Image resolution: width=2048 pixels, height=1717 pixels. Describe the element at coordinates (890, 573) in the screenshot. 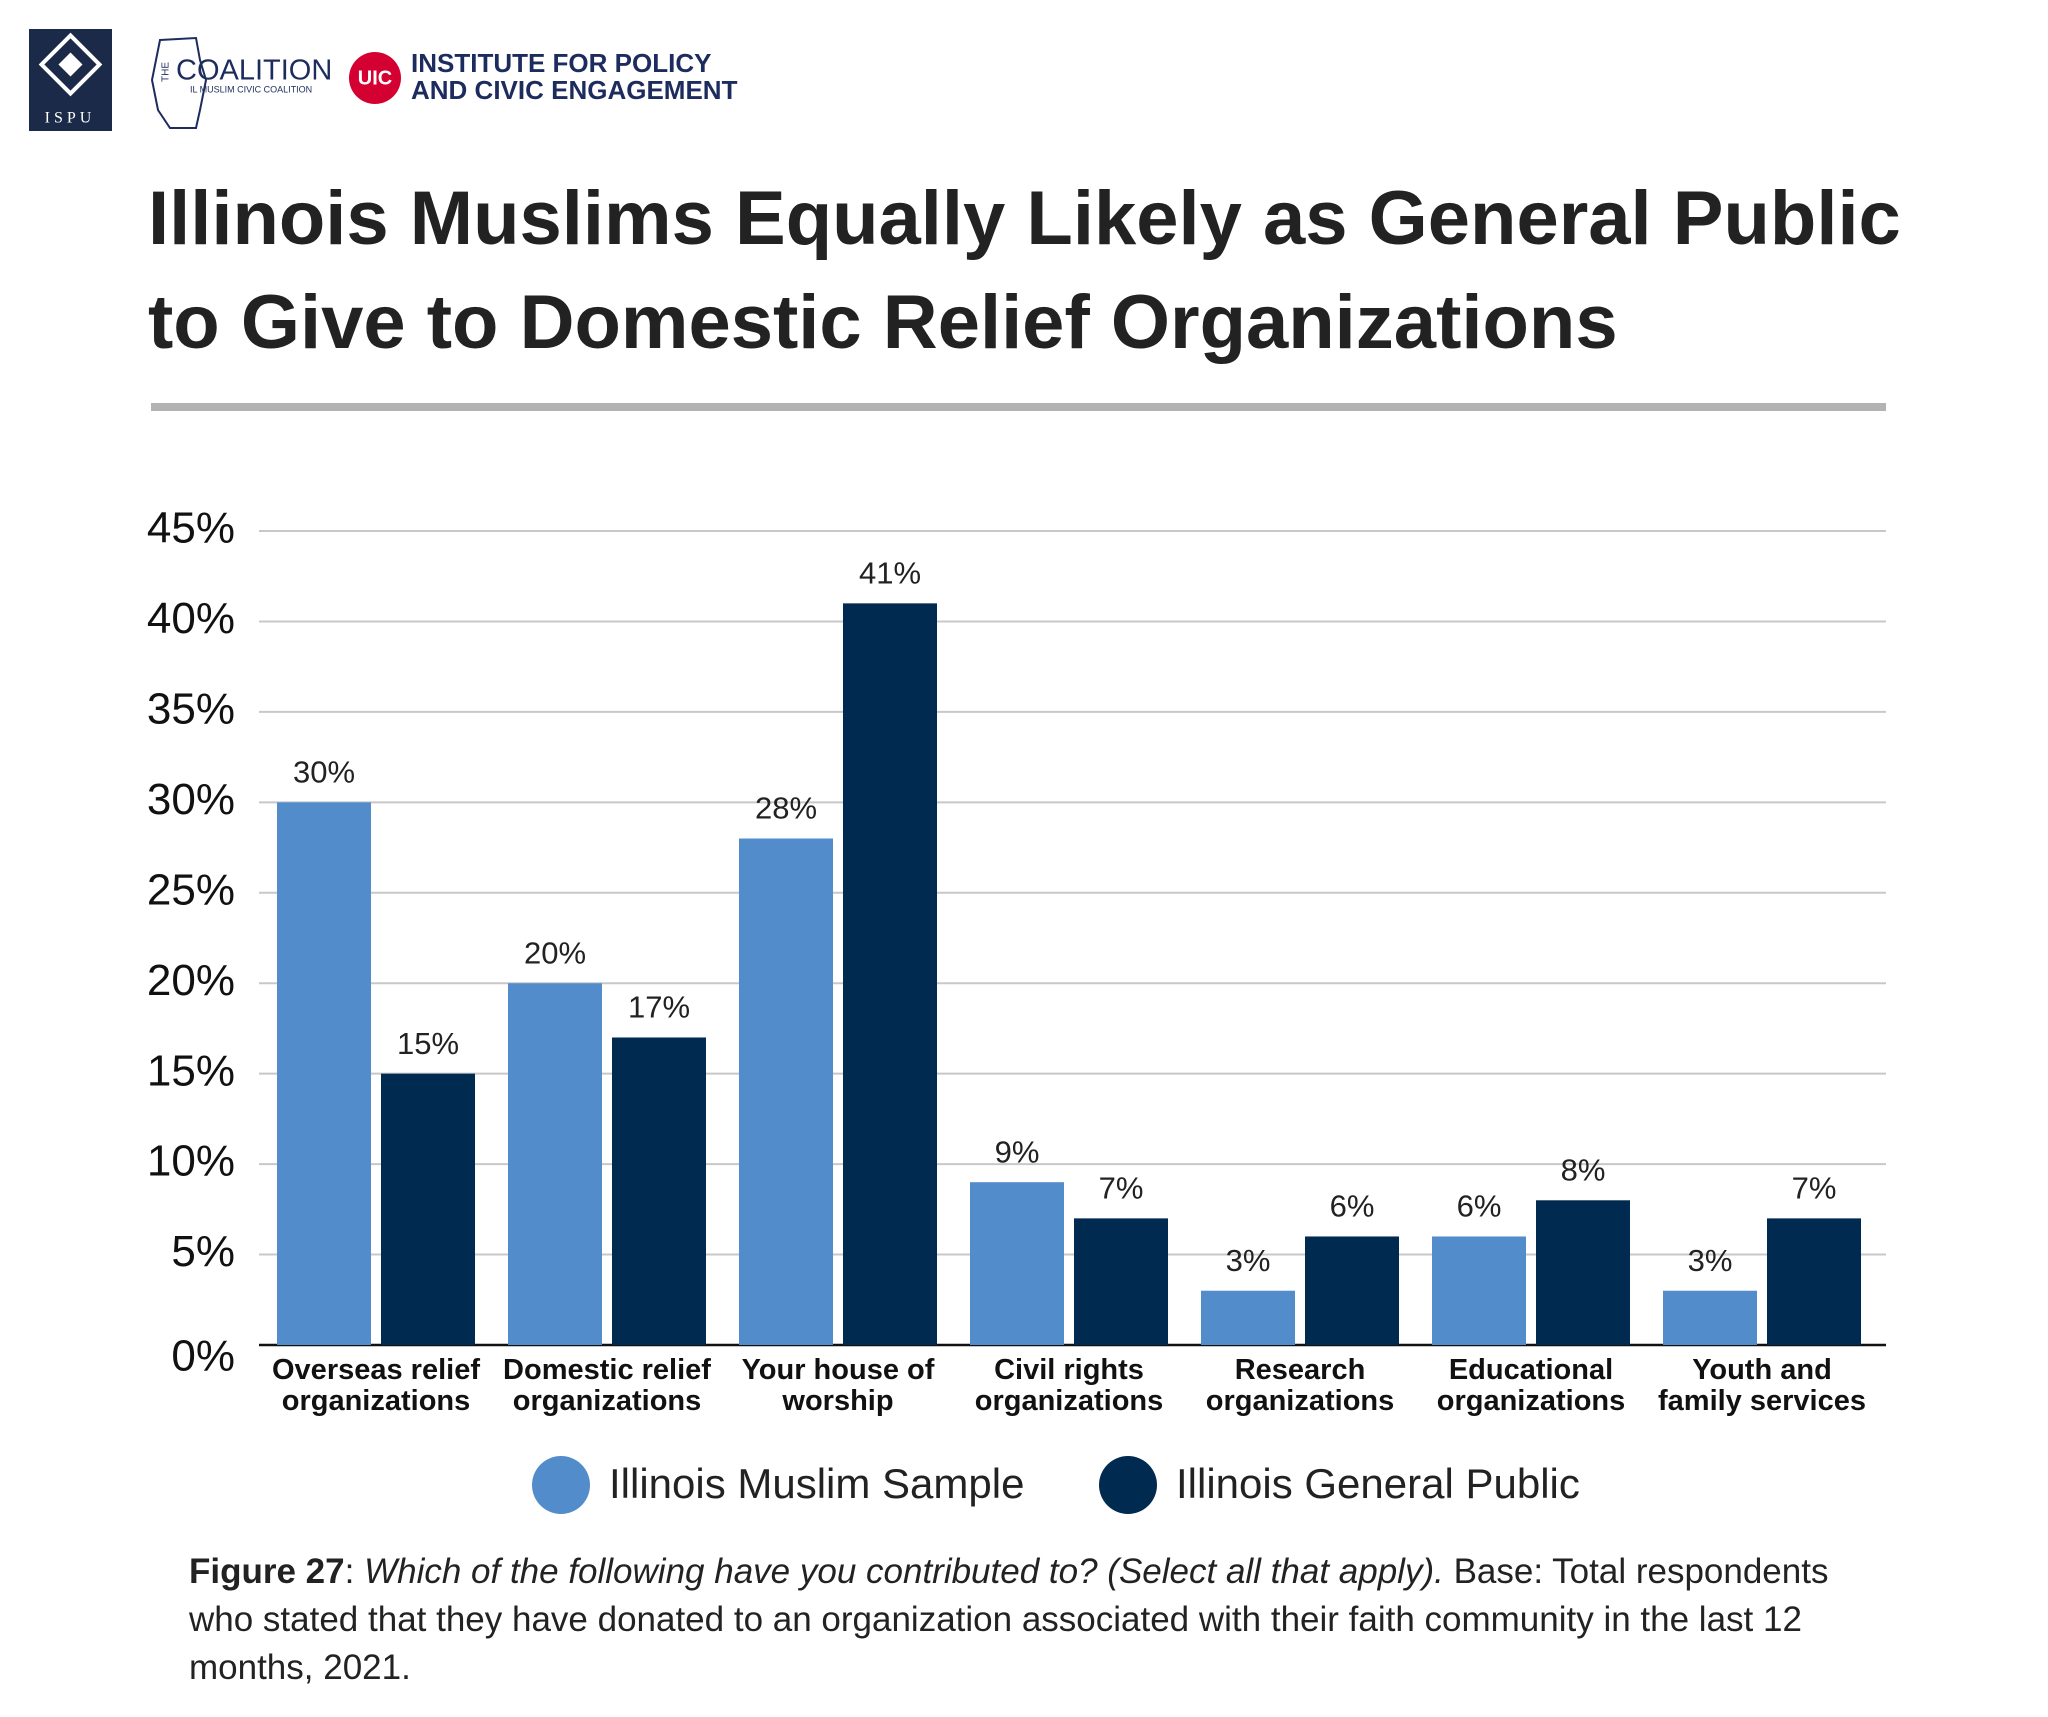

I see `value-label: 41%` at that location.